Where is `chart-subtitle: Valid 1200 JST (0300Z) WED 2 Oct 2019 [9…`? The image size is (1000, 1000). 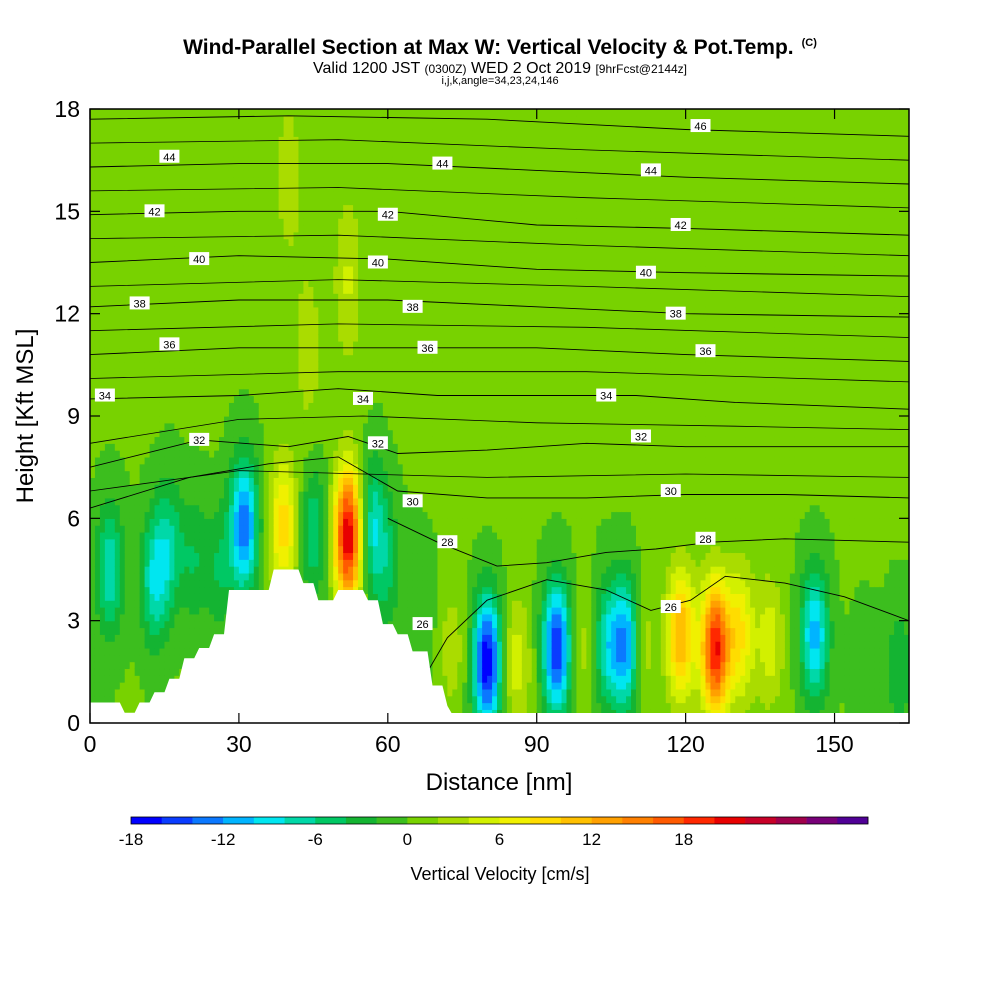 chart-subtitle: Valid 1200 JST (0300Z) WED 2 Oct 2019 [9… is located at coordinates (500, 69).